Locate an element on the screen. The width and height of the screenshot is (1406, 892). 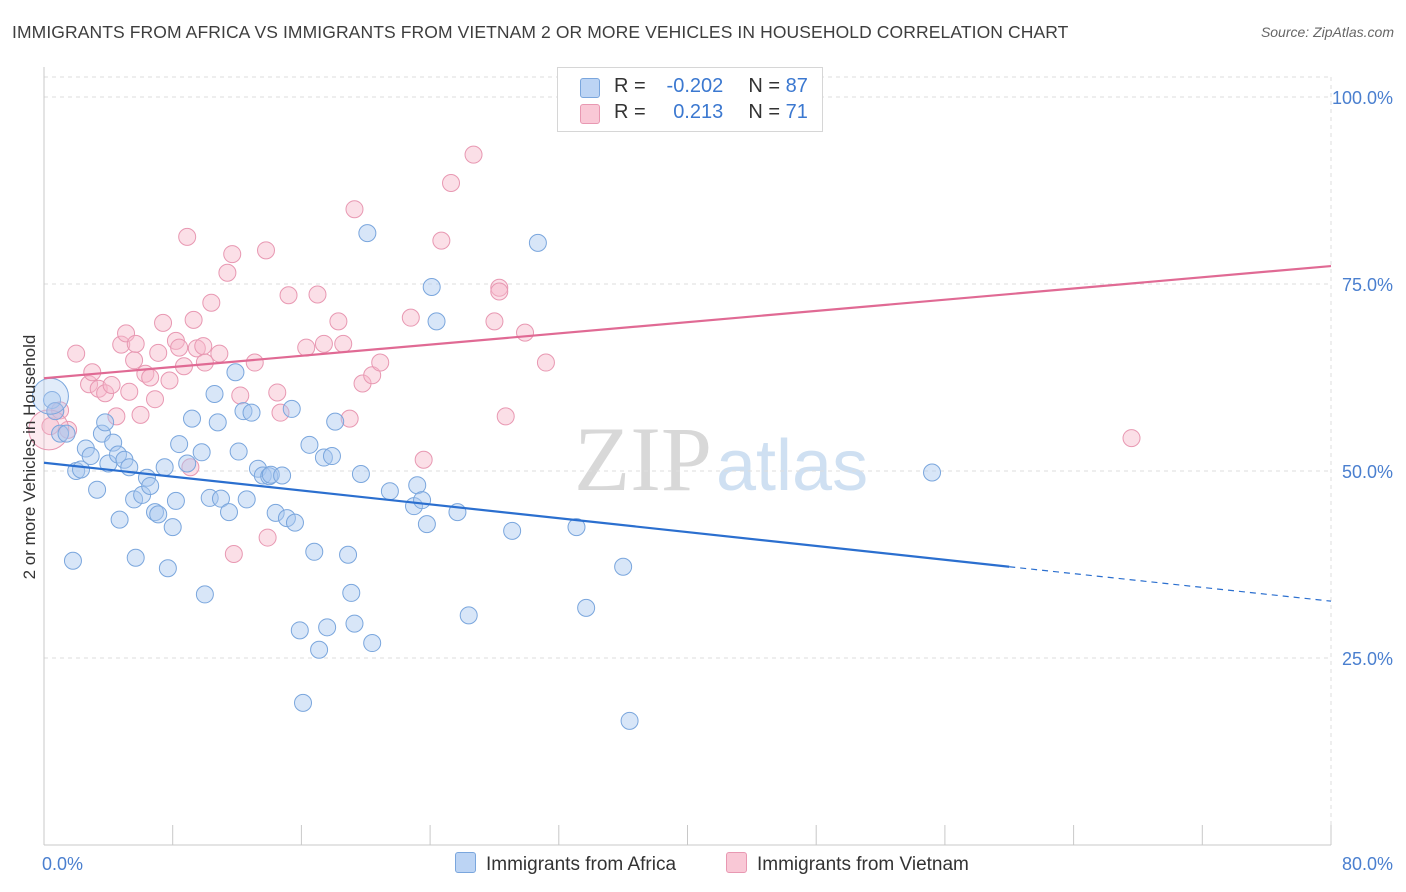
africa-trend-line is located at coordinates (526, 514).